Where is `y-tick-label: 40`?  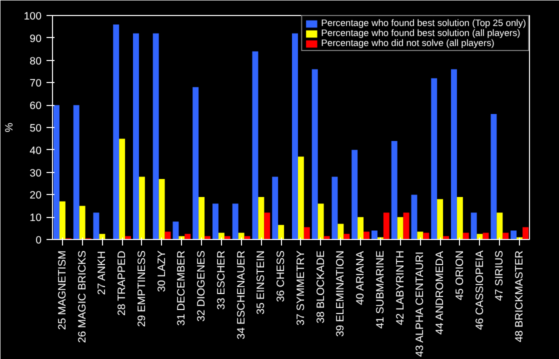
y-tick-label: 40 is located at coordinates (36, 150).